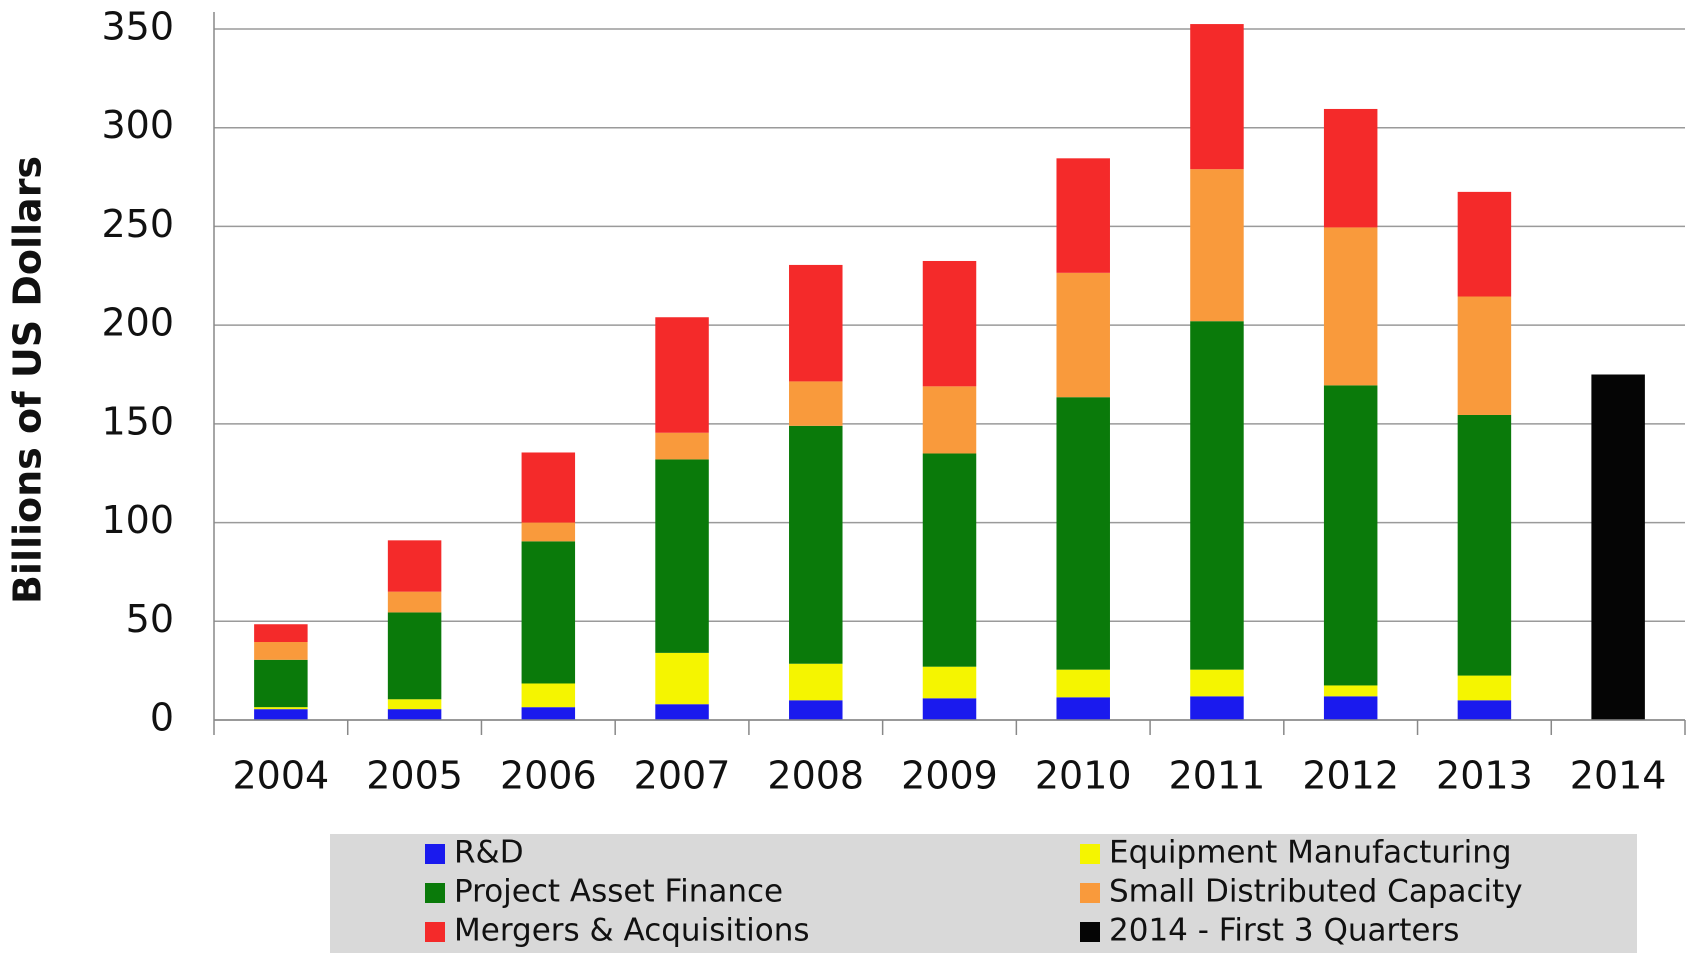  What do you see at coordinates (281, 776) in the screenshot?
I see `x-tick-label: 2004` at bounding box center [281, 776].